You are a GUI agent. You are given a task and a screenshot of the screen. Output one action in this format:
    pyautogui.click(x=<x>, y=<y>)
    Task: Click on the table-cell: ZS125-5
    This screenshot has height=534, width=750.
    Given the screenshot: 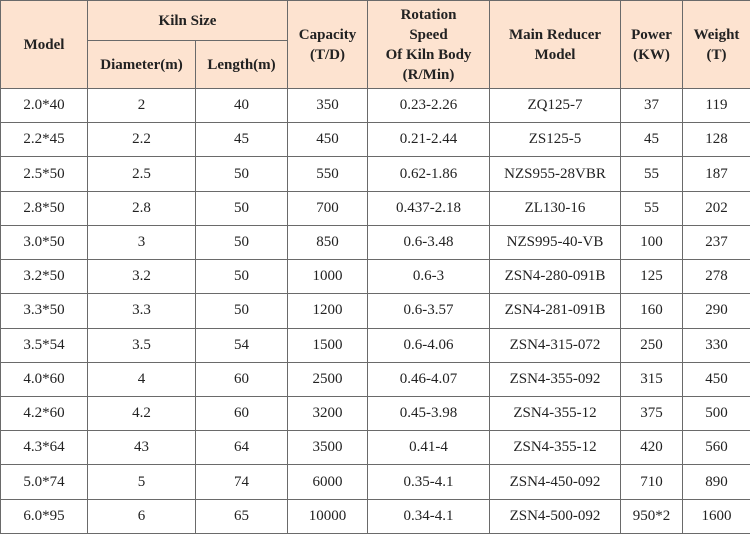 What is the action you would take?
    pyautogui.click(x=555, y=140)
    